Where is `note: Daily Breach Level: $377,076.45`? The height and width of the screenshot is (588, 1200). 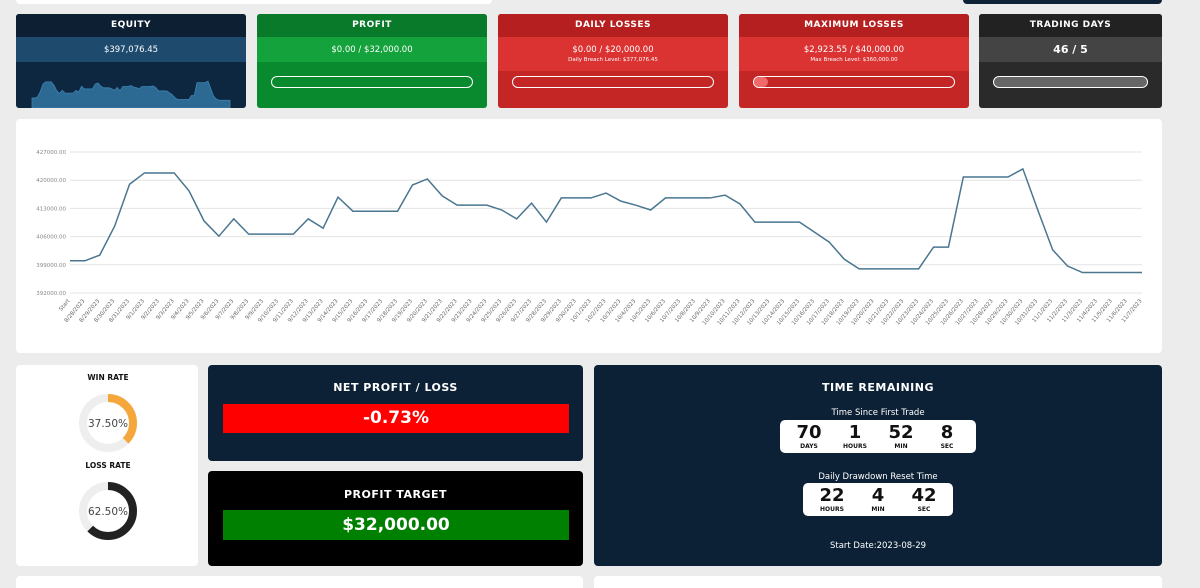
note: Daily Breach Level: $377,076.45 is located at coordinates (613, 60).